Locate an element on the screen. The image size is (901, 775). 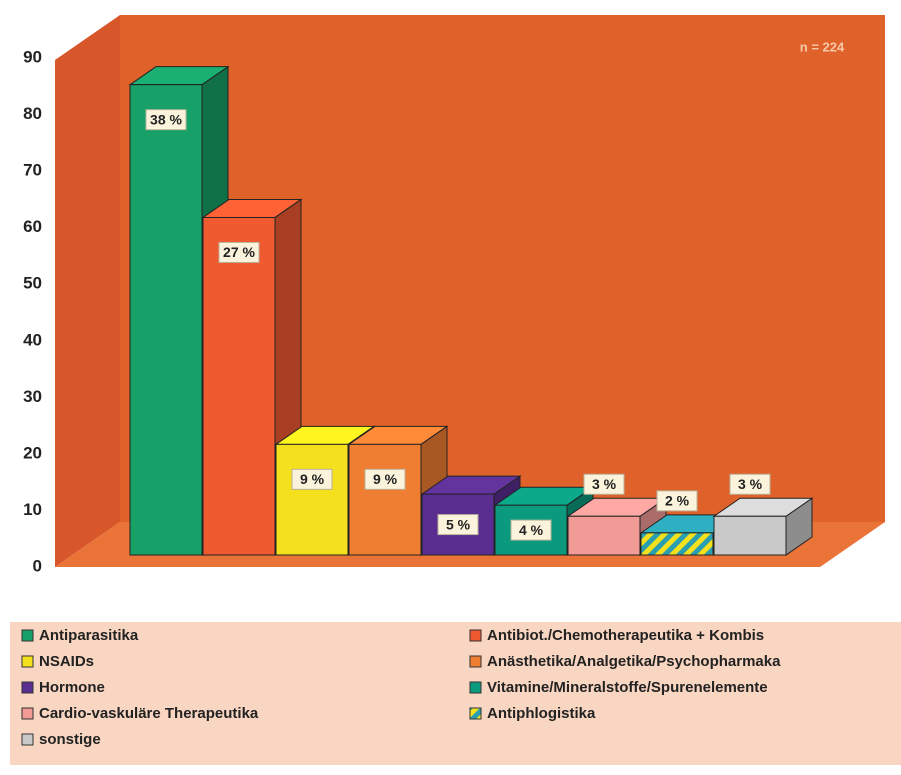
side-wall is located at coordinates (87, 291).